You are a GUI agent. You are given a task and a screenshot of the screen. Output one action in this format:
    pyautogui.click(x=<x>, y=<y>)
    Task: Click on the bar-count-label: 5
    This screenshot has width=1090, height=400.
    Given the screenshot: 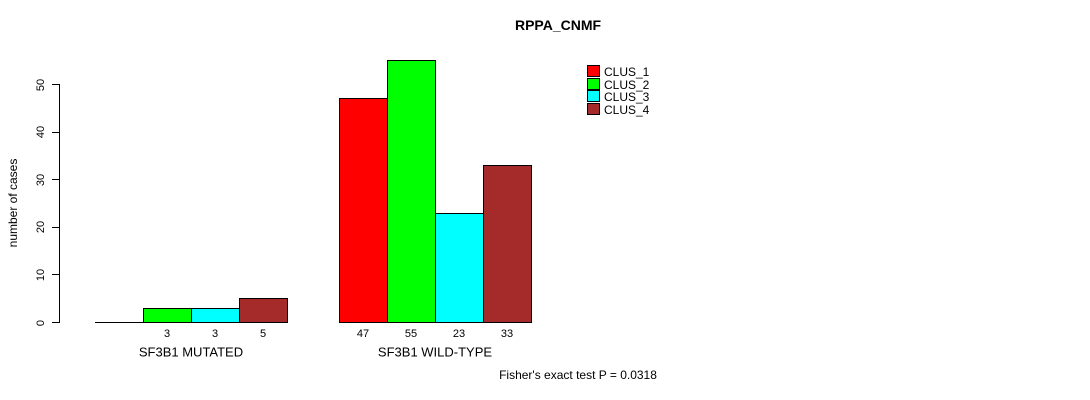 What is the action you would take?
    pyautogui.click(x=263, y=334)
    